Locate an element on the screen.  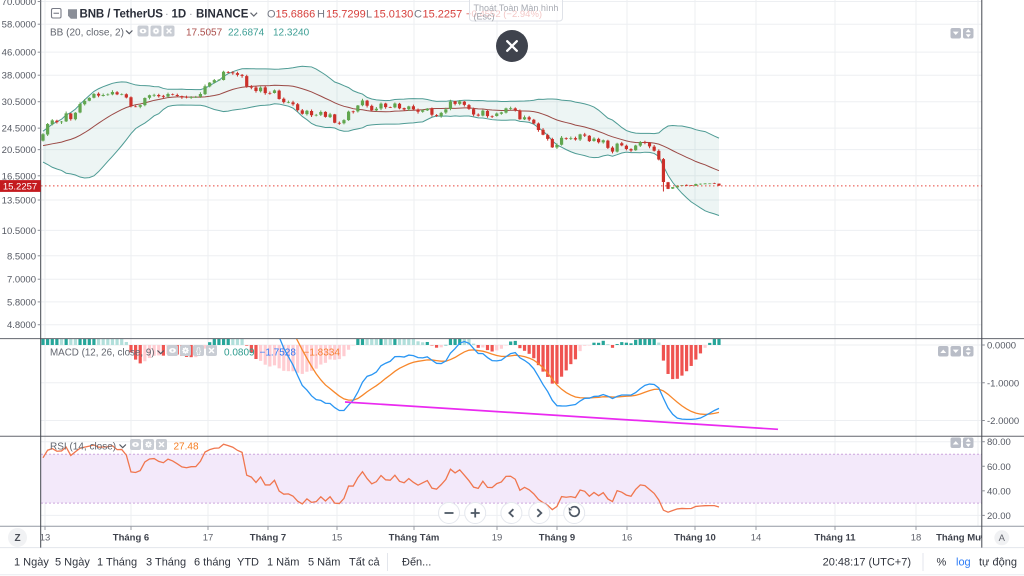
svg-text: log is located at coordinates (963, 563).